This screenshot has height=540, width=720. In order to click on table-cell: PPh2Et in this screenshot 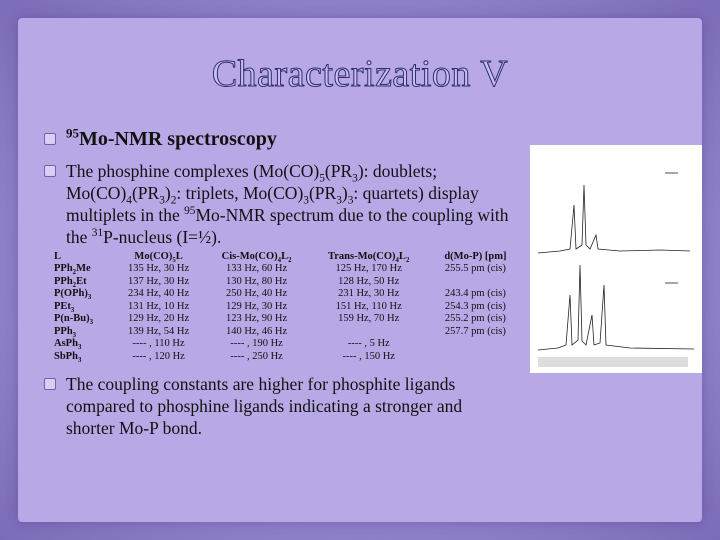, I will do `click(82, 282)`.